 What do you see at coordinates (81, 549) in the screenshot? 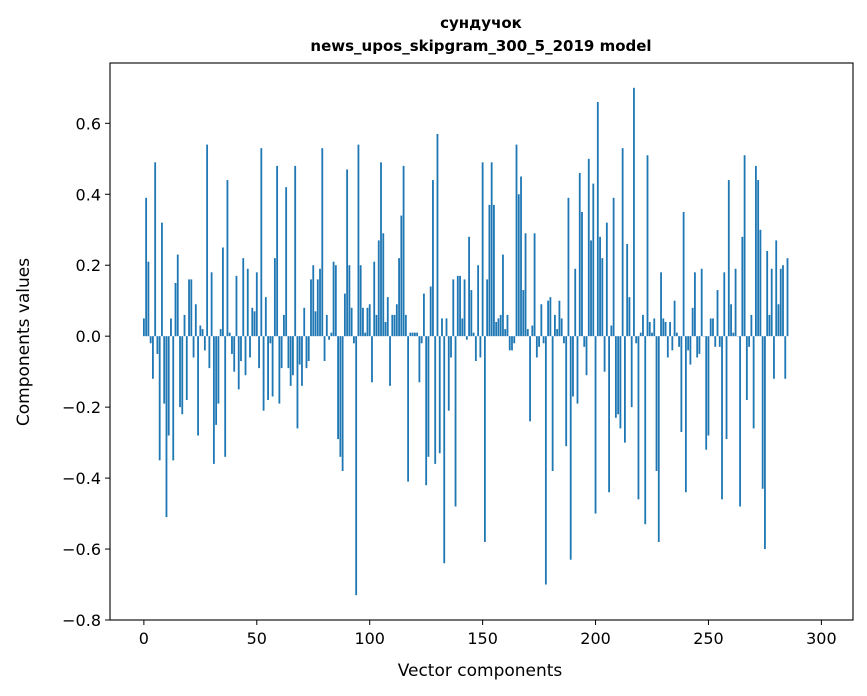
I see `y-tick-label: −0.6` at bounding box center [81, 549].